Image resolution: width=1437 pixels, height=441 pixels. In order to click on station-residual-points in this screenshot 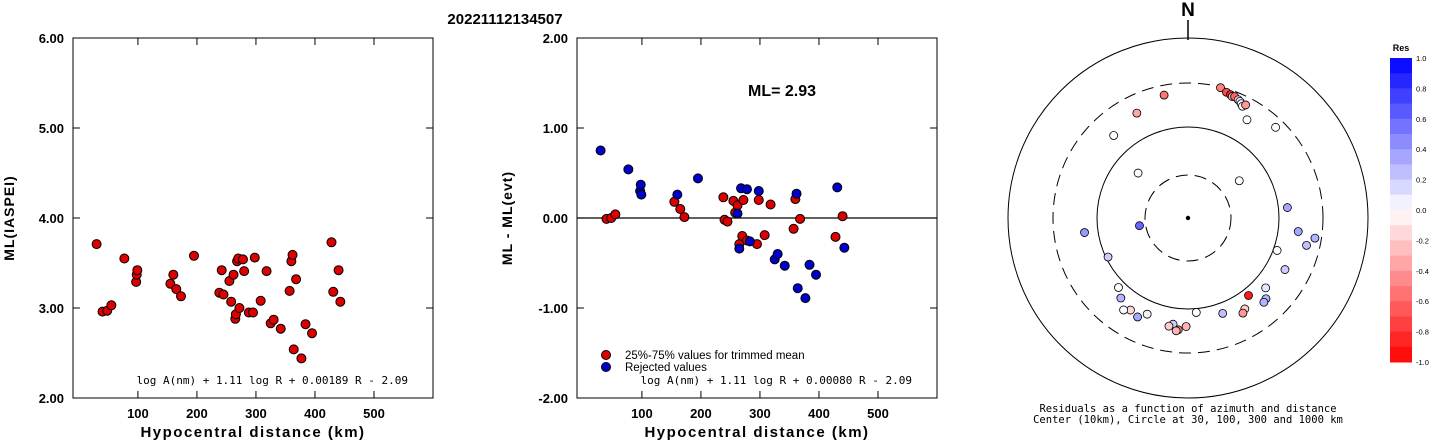, I will do `click(1200, 209)`.